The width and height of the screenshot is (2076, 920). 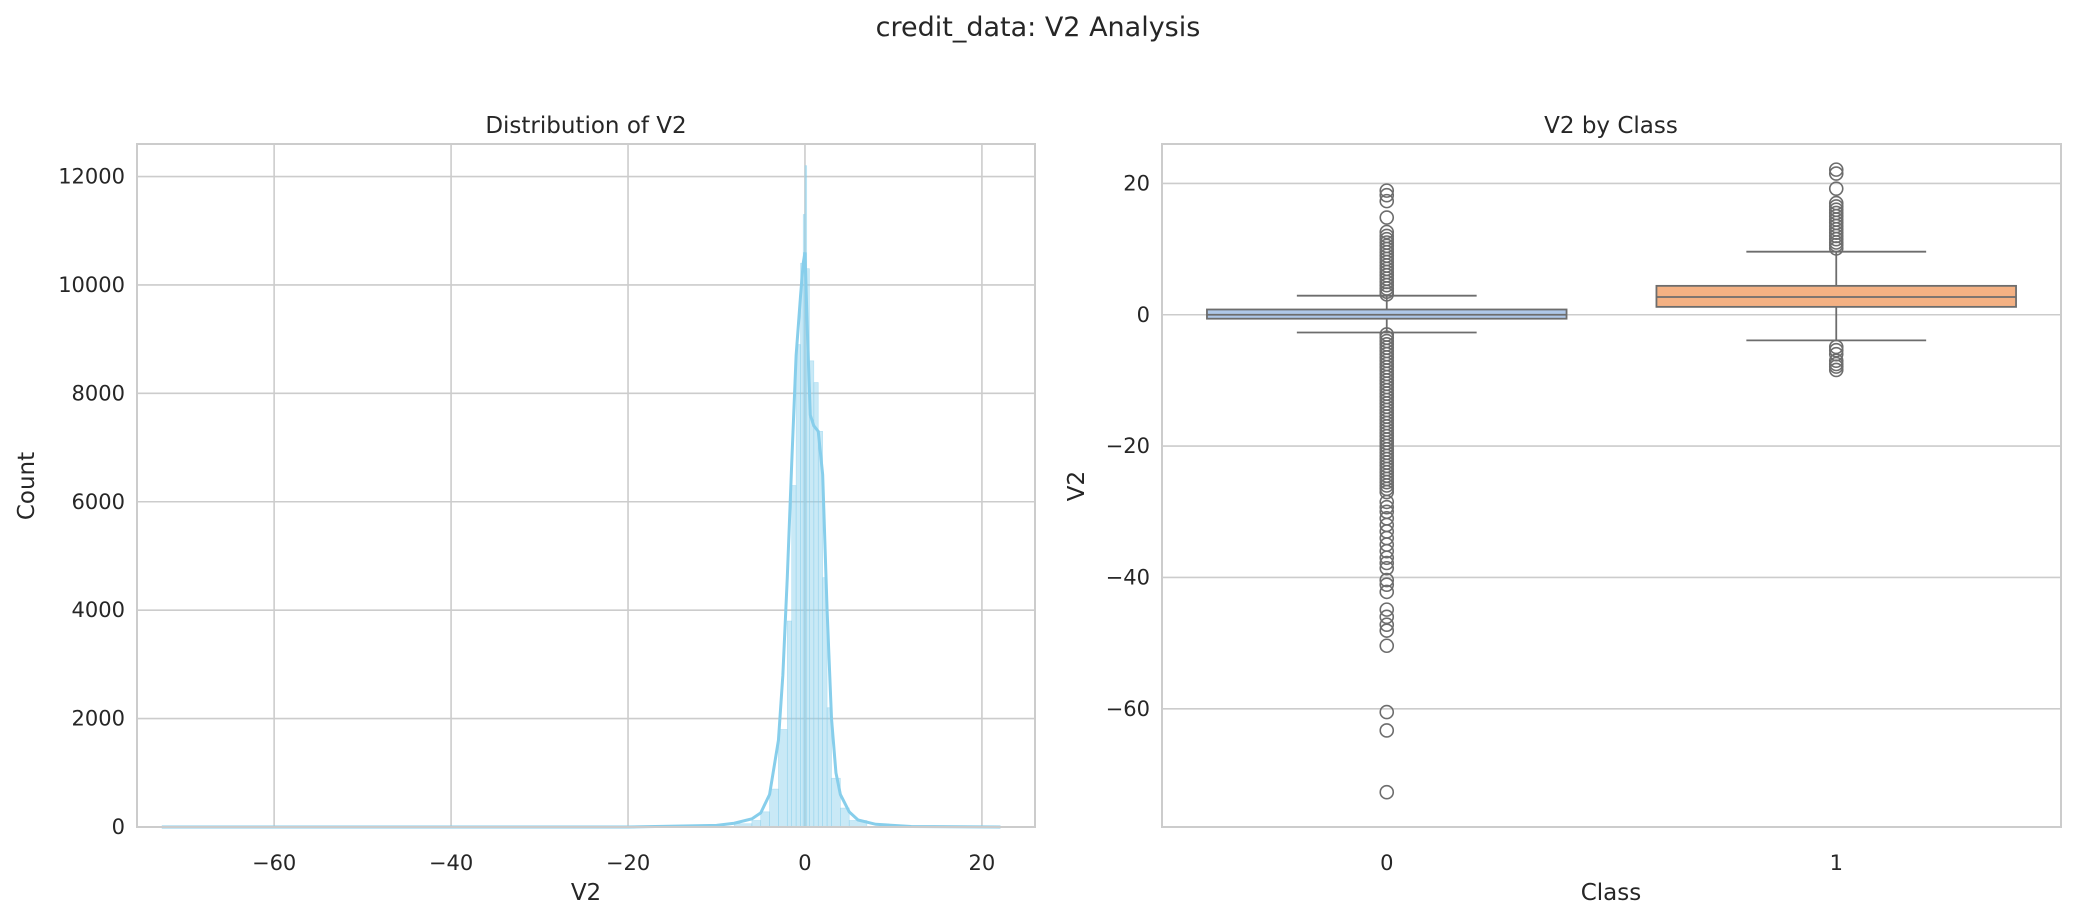 What do you see at coordinates (585, 126) in the screenshot?
I see `histogram-title: Distribution of V2` at bounding box center [585, 126].